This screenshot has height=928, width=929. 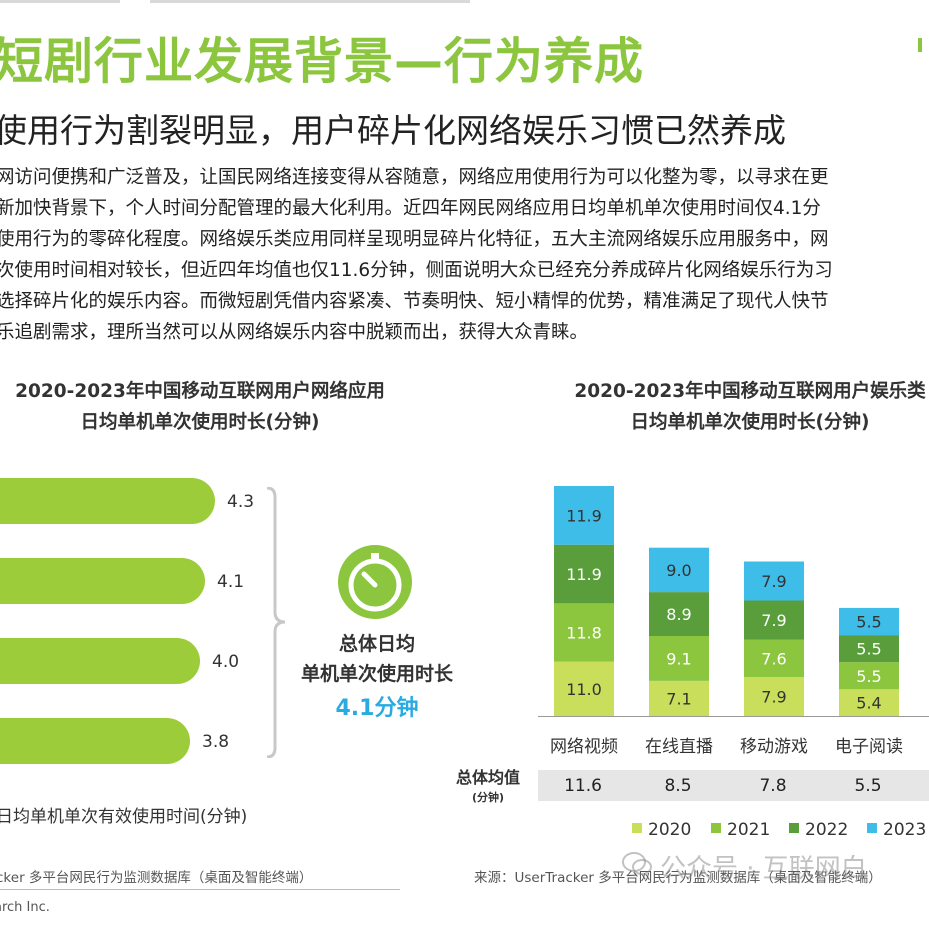 What do you see at coordinates (905, 830) in the screenshot?
I see `legend-label: 2023` at bounding box center [905, 830].